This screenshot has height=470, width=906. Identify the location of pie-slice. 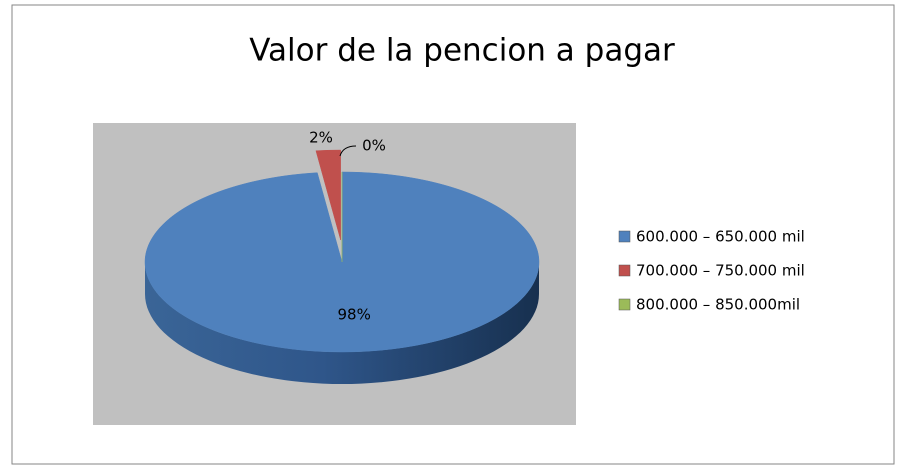
(328, 195).